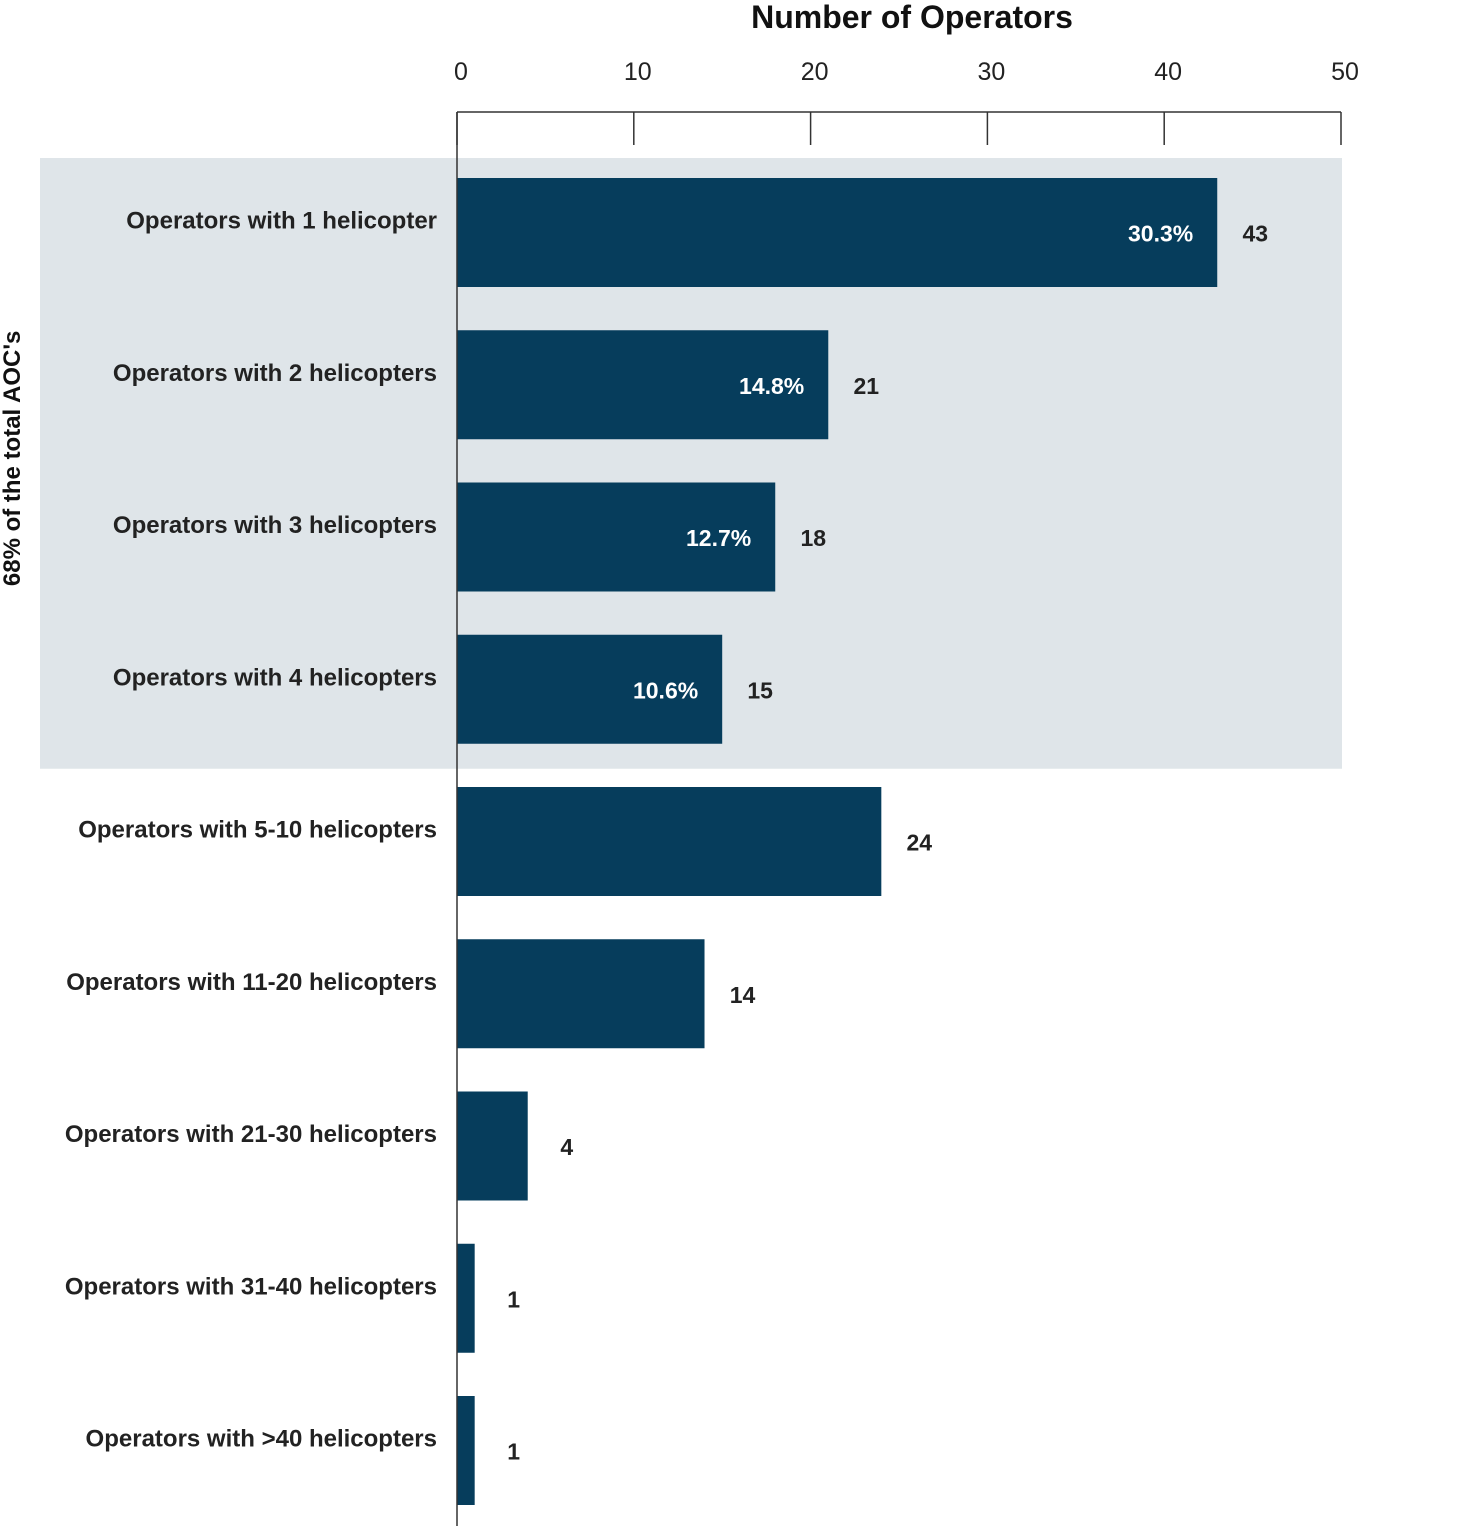  What do you see at coordinates (991, 72) in the screenshot?
I see `x-tick-label: 30` at bounding box center [991, 72].